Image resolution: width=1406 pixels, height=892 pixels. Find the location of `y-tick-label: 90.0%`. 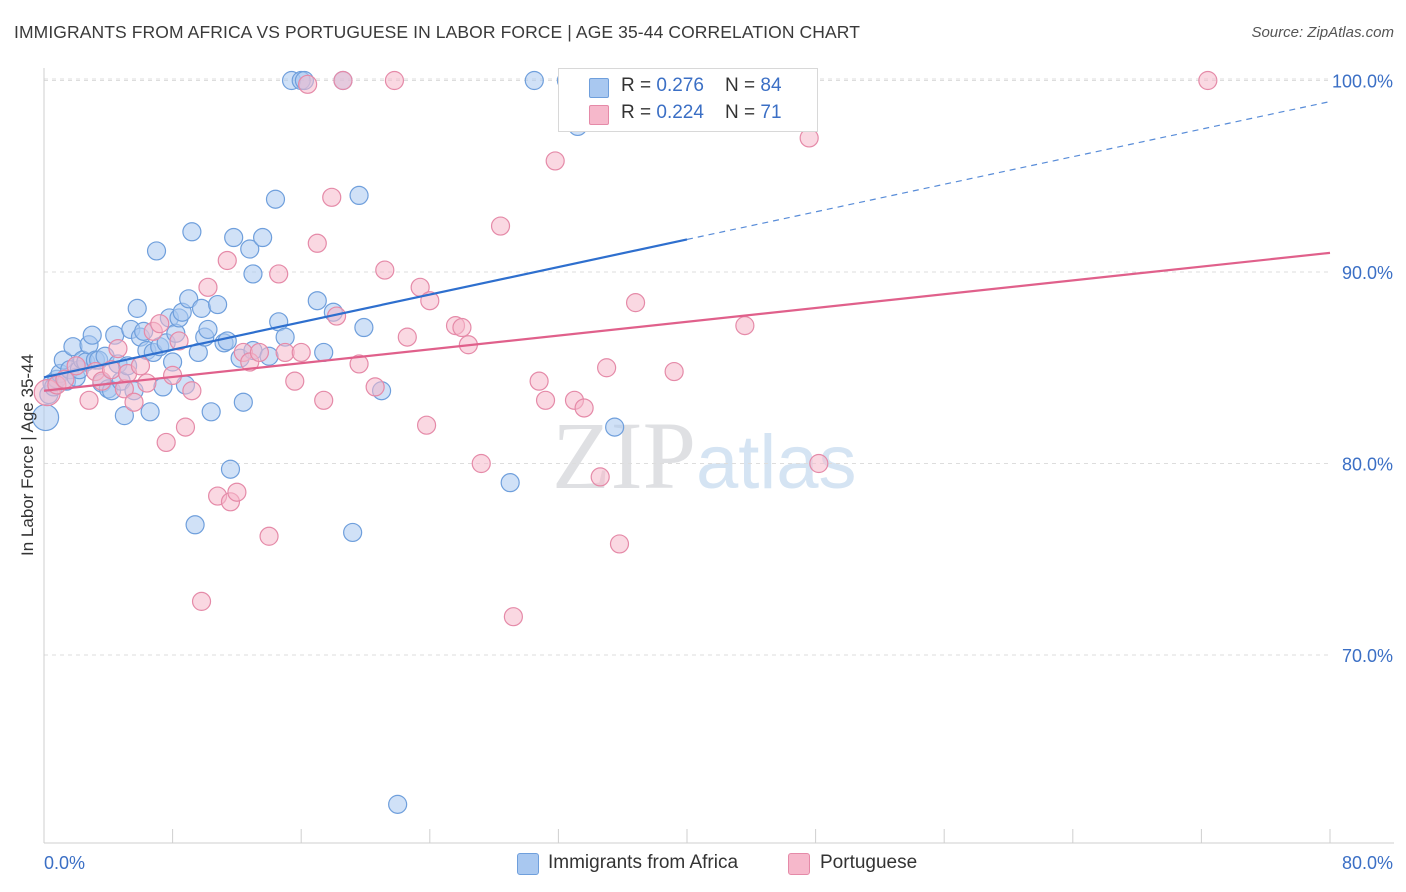

y-tick-label: 90.0% is located at coordinates (1367, 273).